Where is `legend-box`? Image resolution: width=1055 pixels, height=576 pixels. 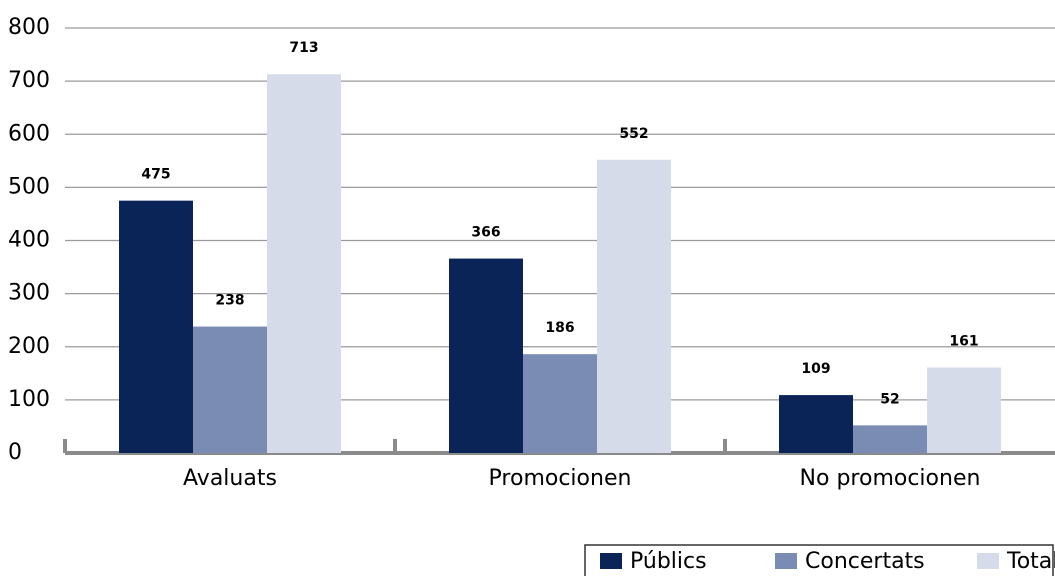 legend-box is located at coordinates (819, 560).